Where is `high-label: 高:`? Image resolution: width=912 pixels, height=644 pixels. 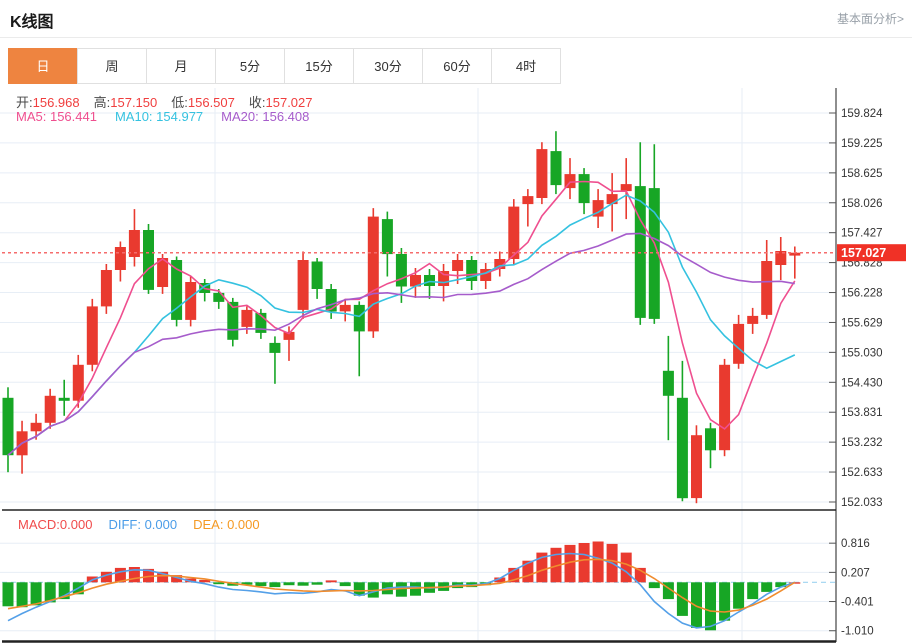 high-label: 高: is located at coordinates (102, 102).